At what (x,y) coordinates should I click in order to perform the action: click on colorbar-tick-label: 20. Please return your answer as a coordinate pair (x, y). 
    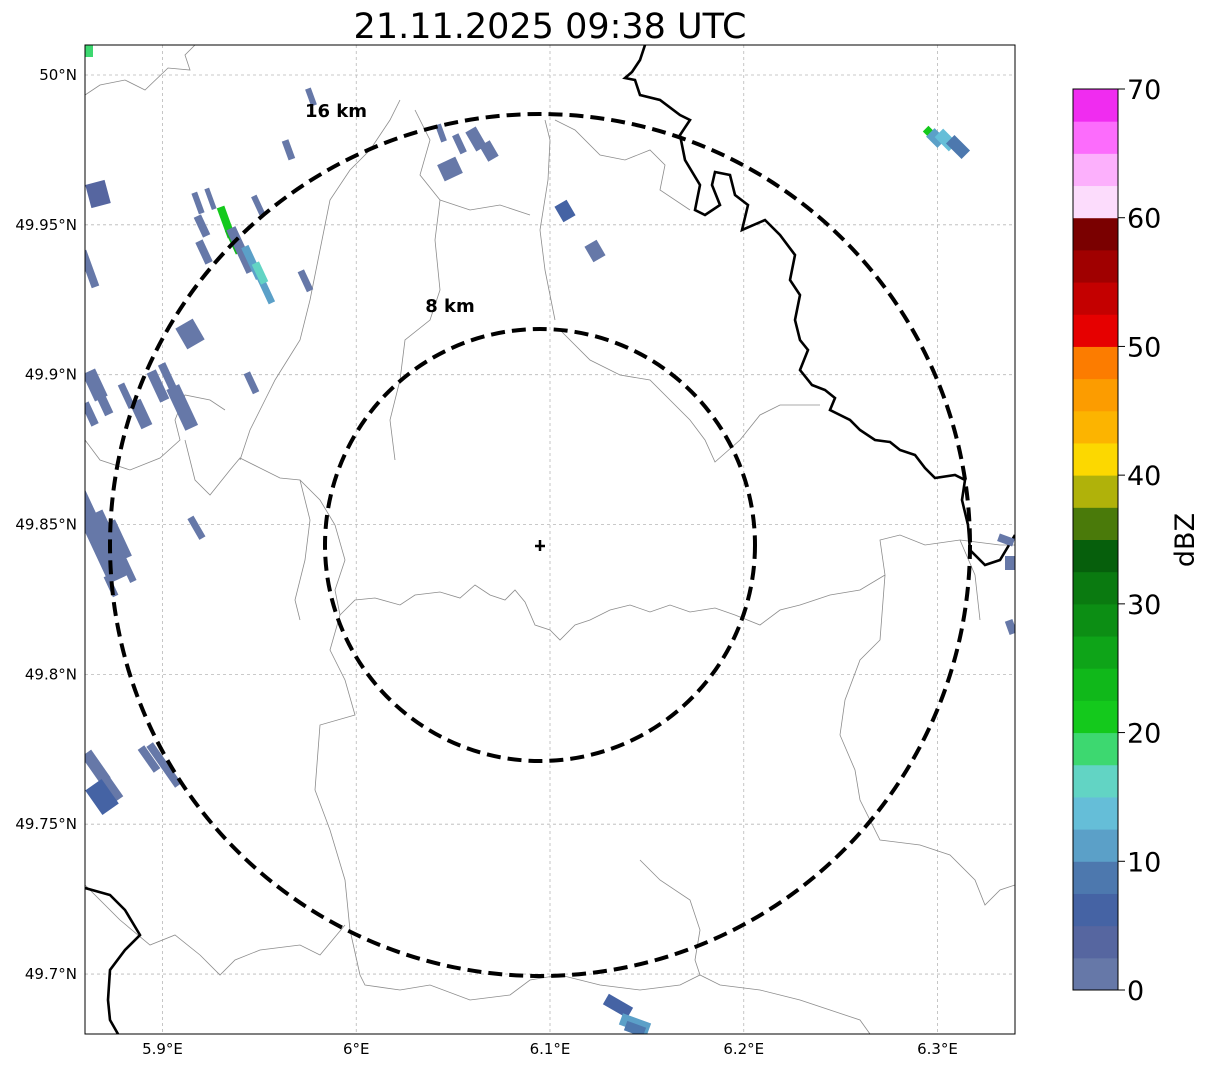
    Looking at the image, I should click on (1144, 734).